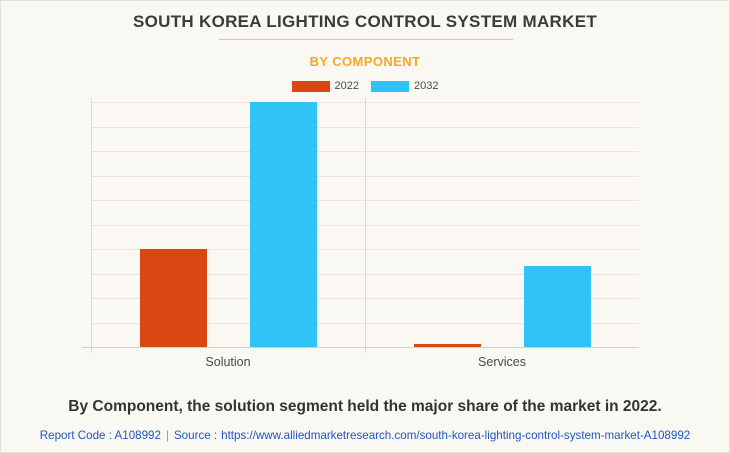 Image resolution: width=730 pixels, height=453 pixels. I want to click on legend-swatch-2022, so click(310, 86).